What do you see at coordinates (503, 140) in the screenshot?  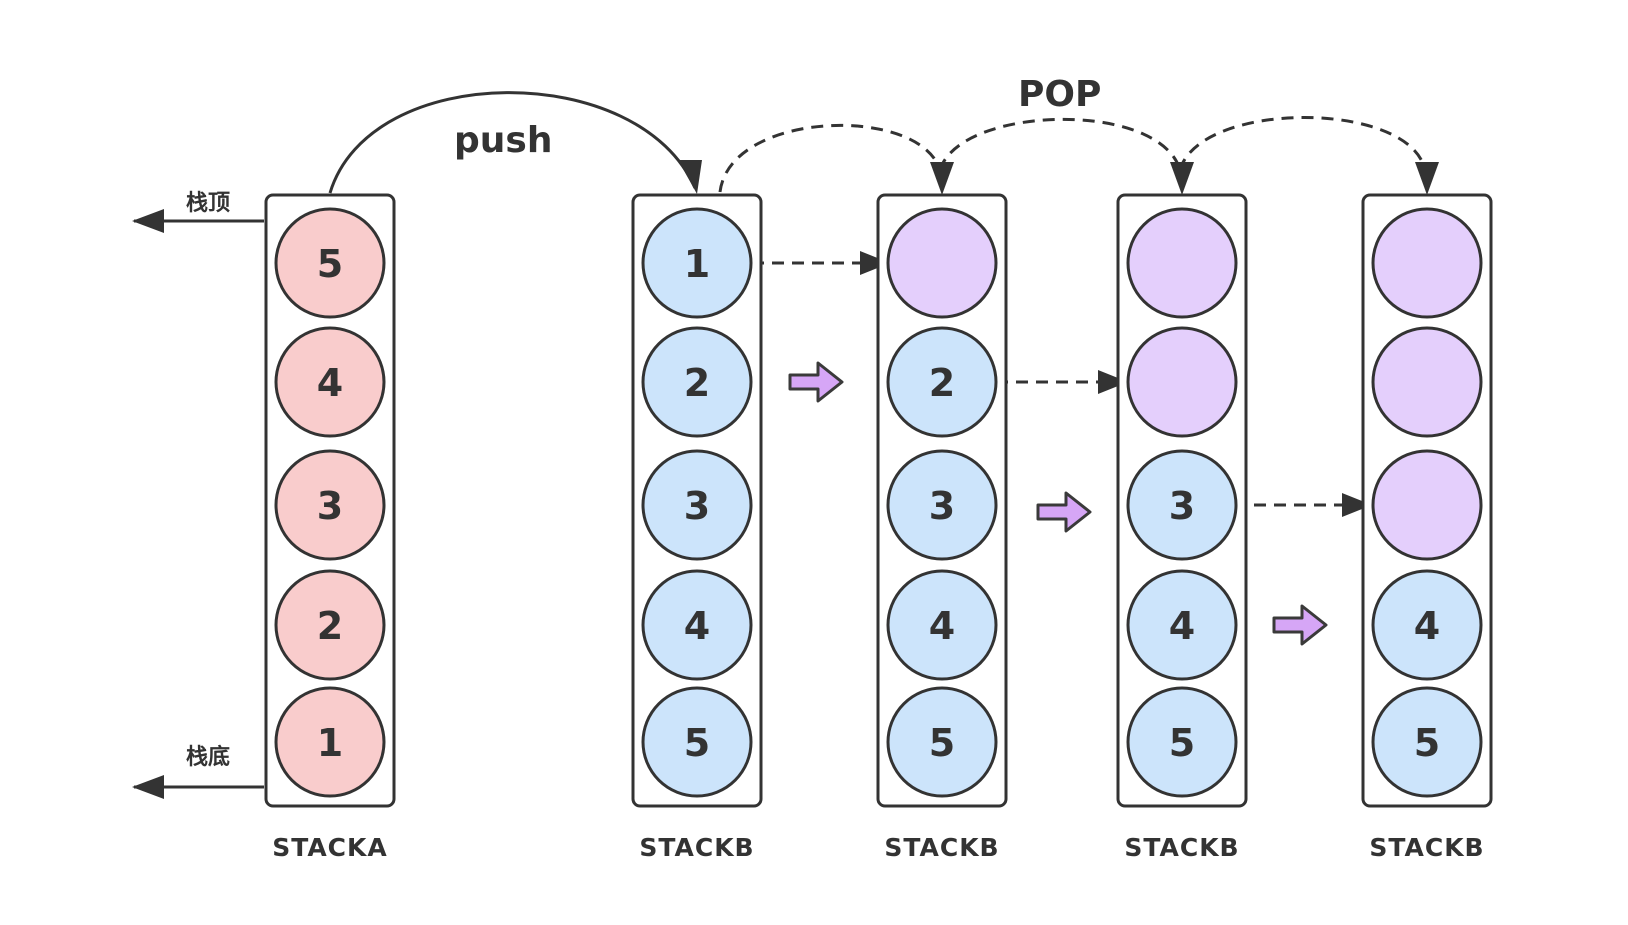 I see `push-label: push` at bounding box center [503, 140].